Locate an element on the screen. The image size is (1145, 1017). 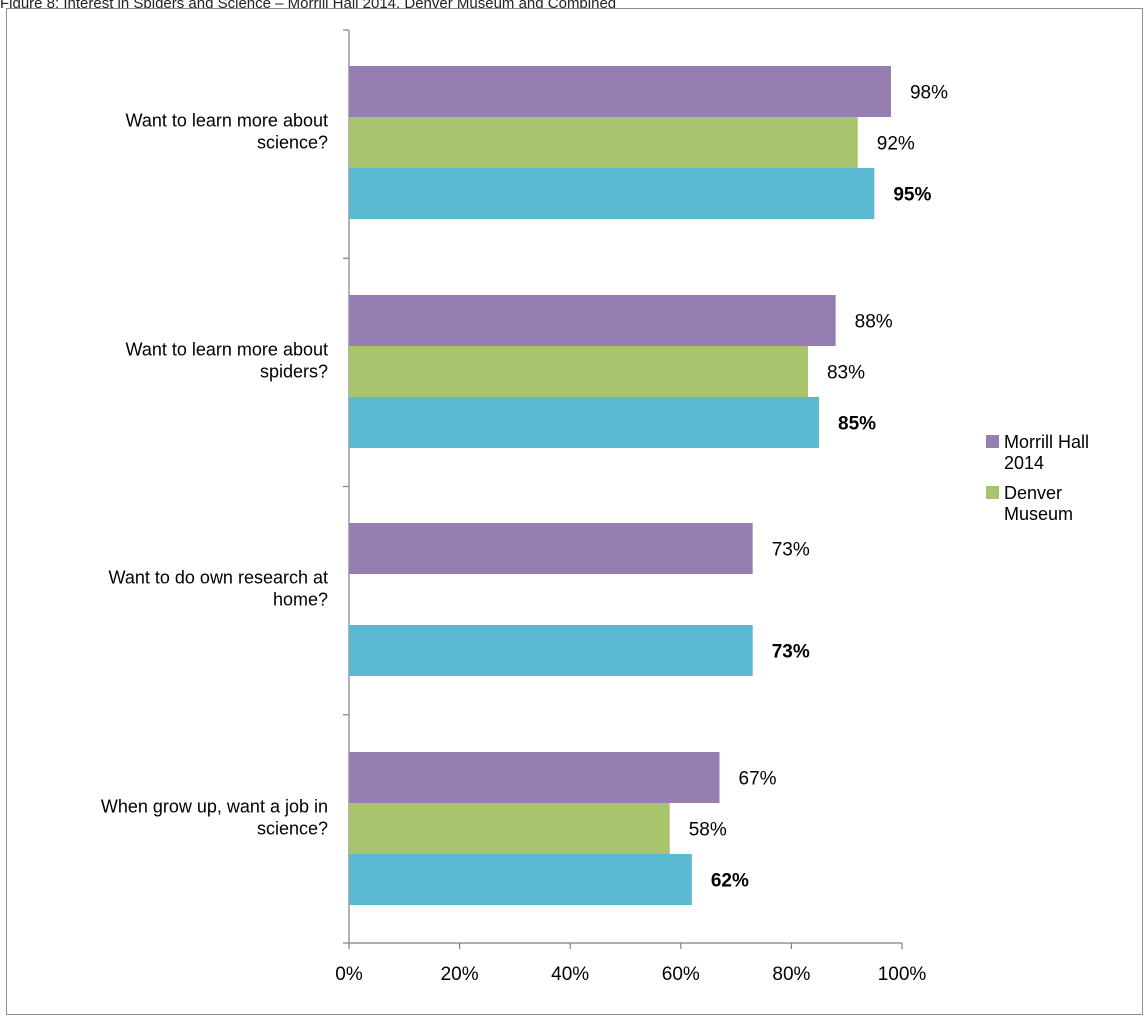
data-label: 98% is located at coordinates (929, 93).